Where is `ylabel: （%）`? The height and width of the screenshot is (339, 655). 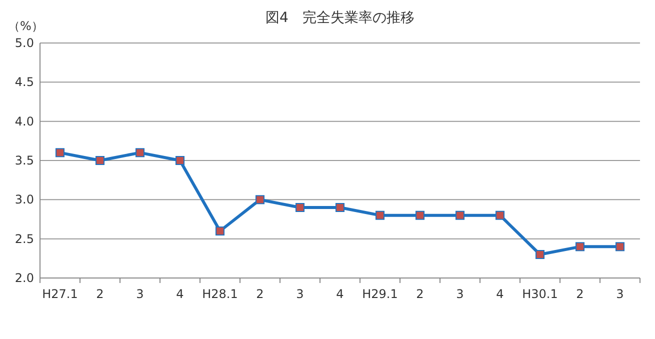 ylabel: （%） is located at coordinates (26, 26).